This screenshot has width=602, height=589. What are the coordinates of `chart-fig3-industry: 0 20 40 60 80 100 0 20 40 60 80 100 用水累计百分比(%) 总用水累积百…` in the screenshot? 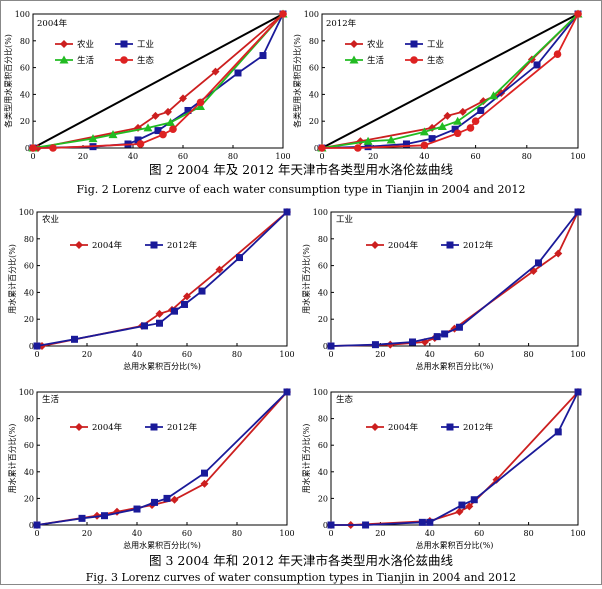 It's located at (443, 289).